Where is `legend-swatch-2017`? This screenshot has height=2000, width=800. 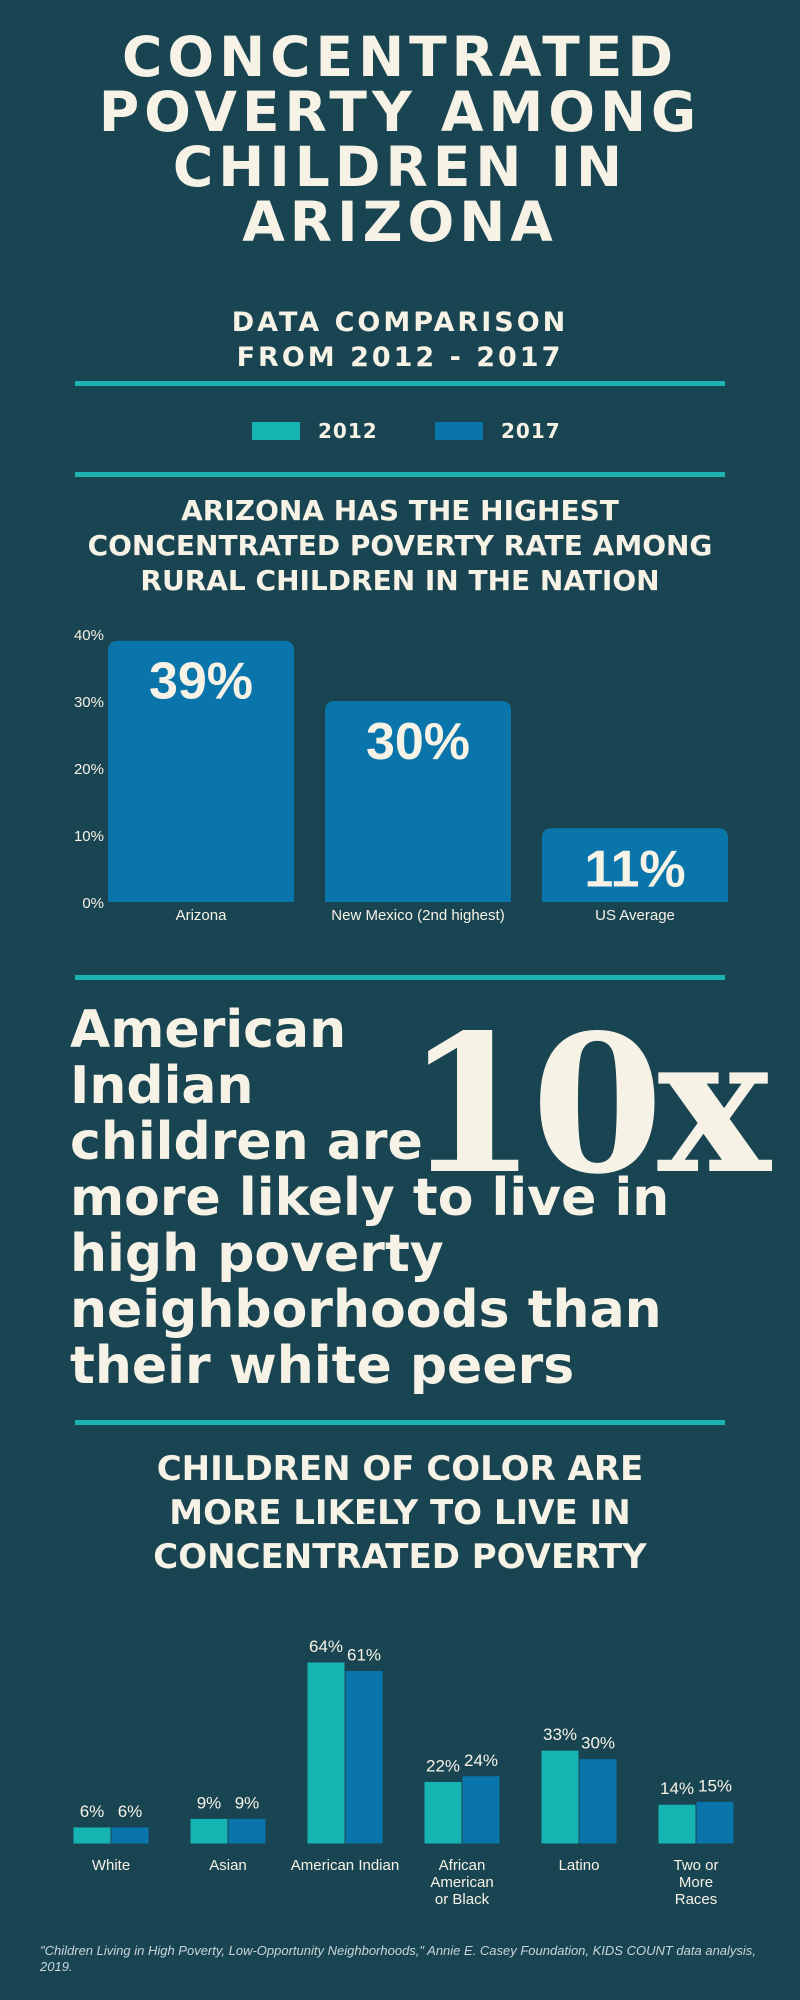 legend-swatch-2017 is located at coordinates (459, 431).